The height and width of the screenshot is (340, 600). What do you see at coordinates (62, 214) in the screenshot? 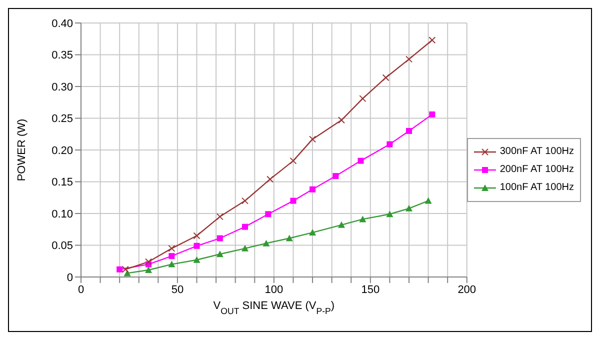
I see `y-tick-label: 0.10` at bounding box center [62, 214].